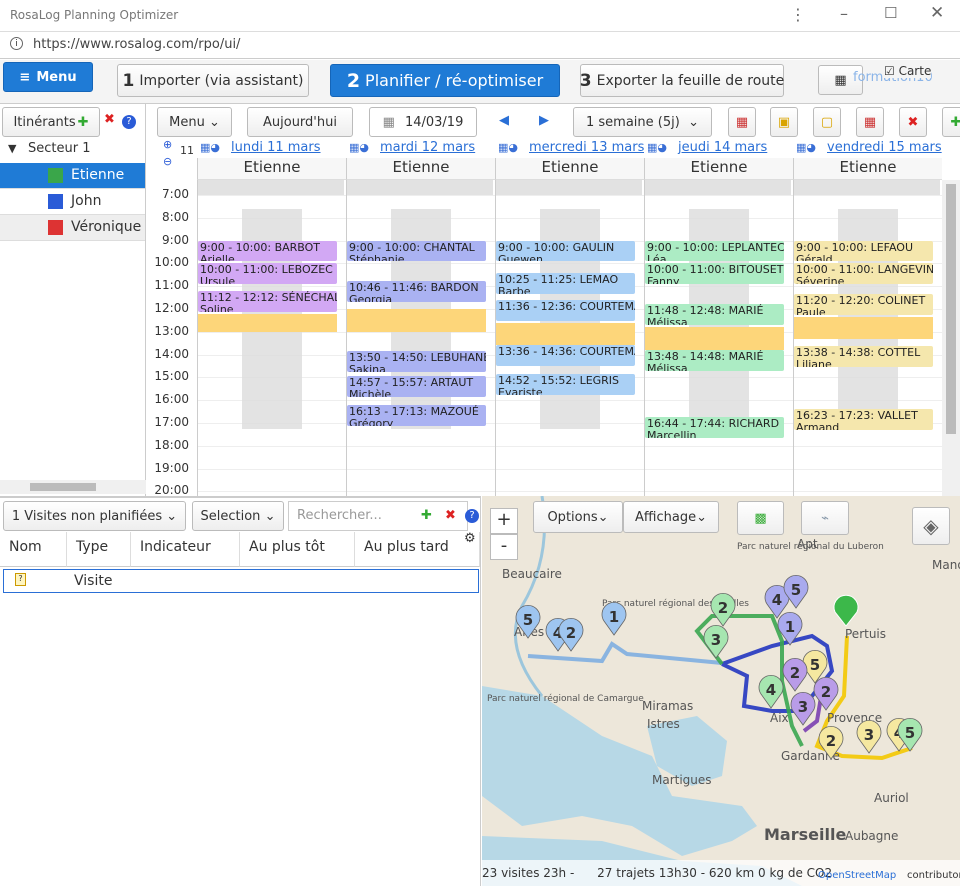 The width and height of the screenshot is (960, 886). Describe the element at coordinates (798, 14) in the screenshot. I see `window-menu: ⋮` at that location.